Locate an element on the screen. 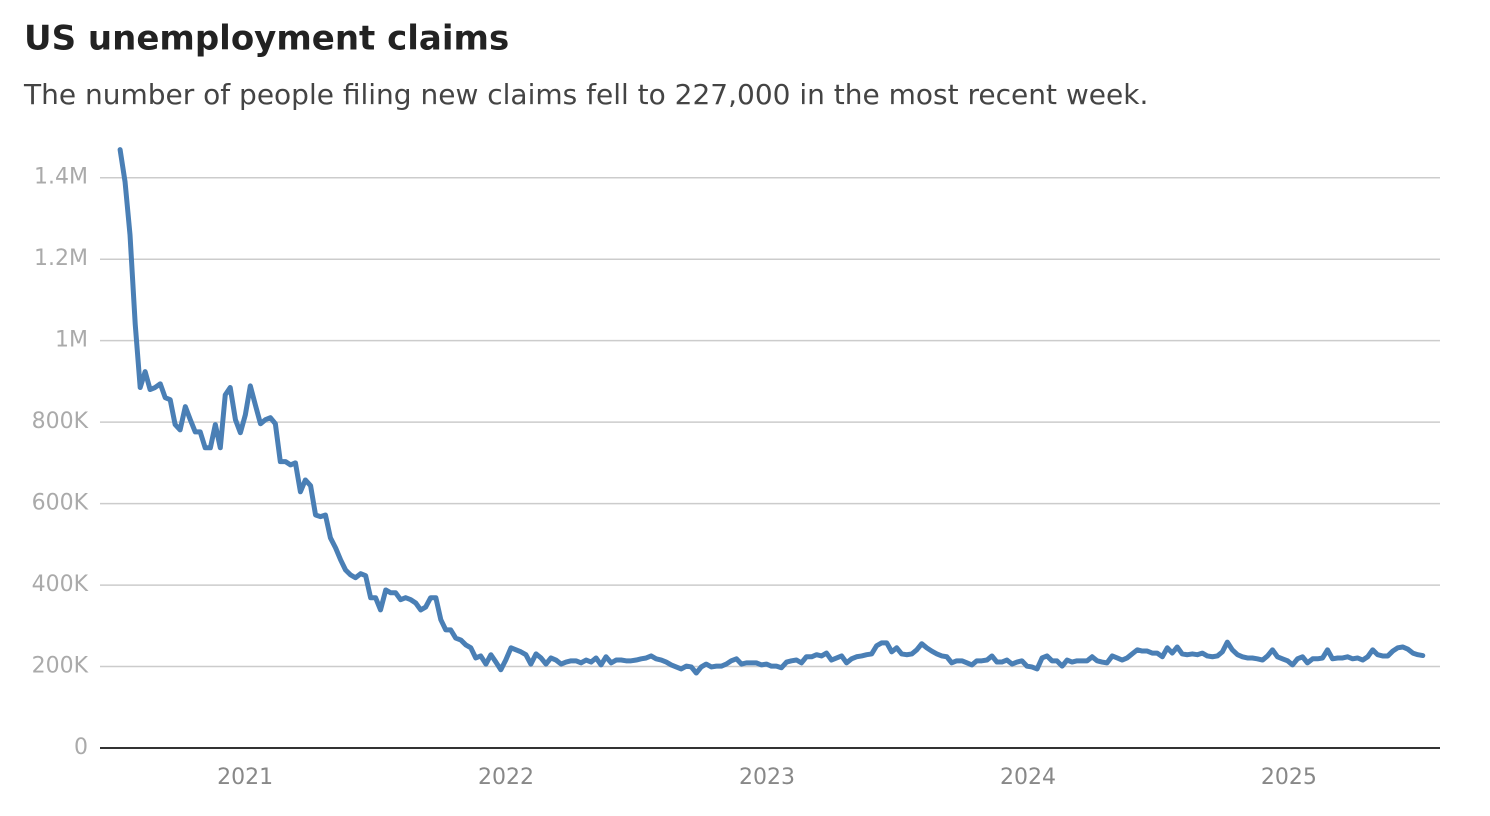 The height and width of the screenshot is (816, 1490). y-tick-label: 0 is located at coordinates (81, 747).